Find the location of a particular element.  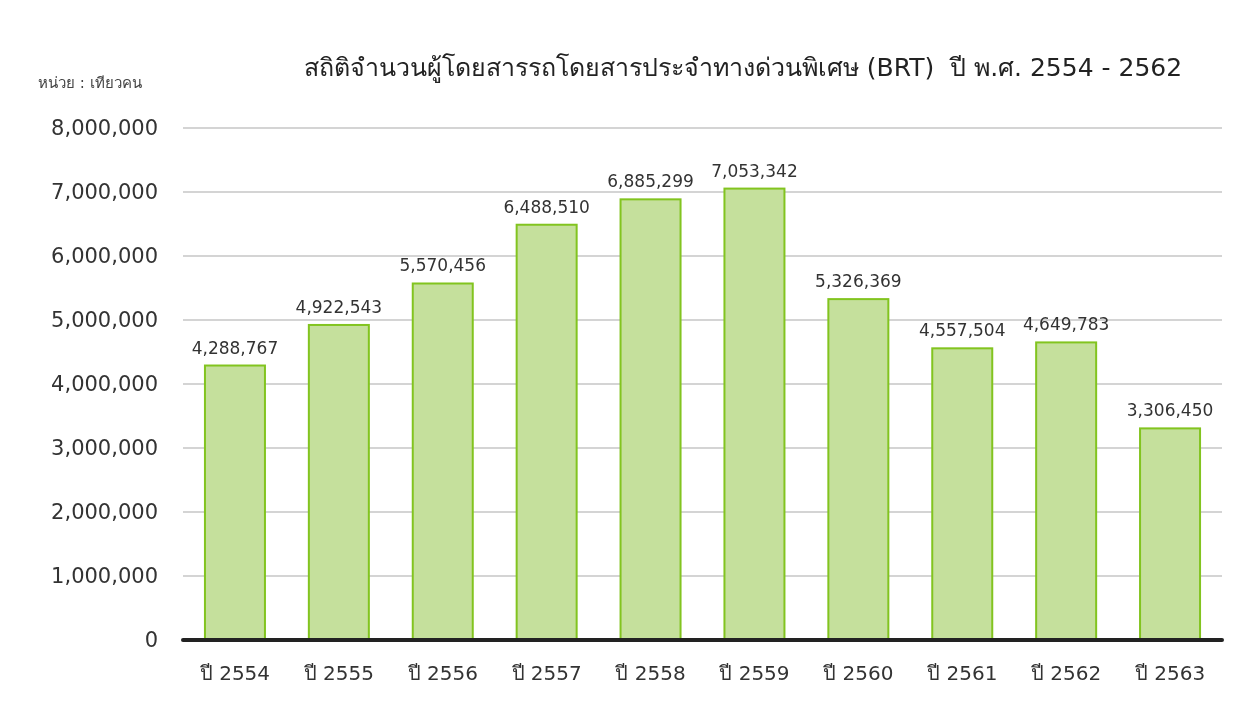

y-tick-label: 7,000,000 is located at coordinates (104, 192).